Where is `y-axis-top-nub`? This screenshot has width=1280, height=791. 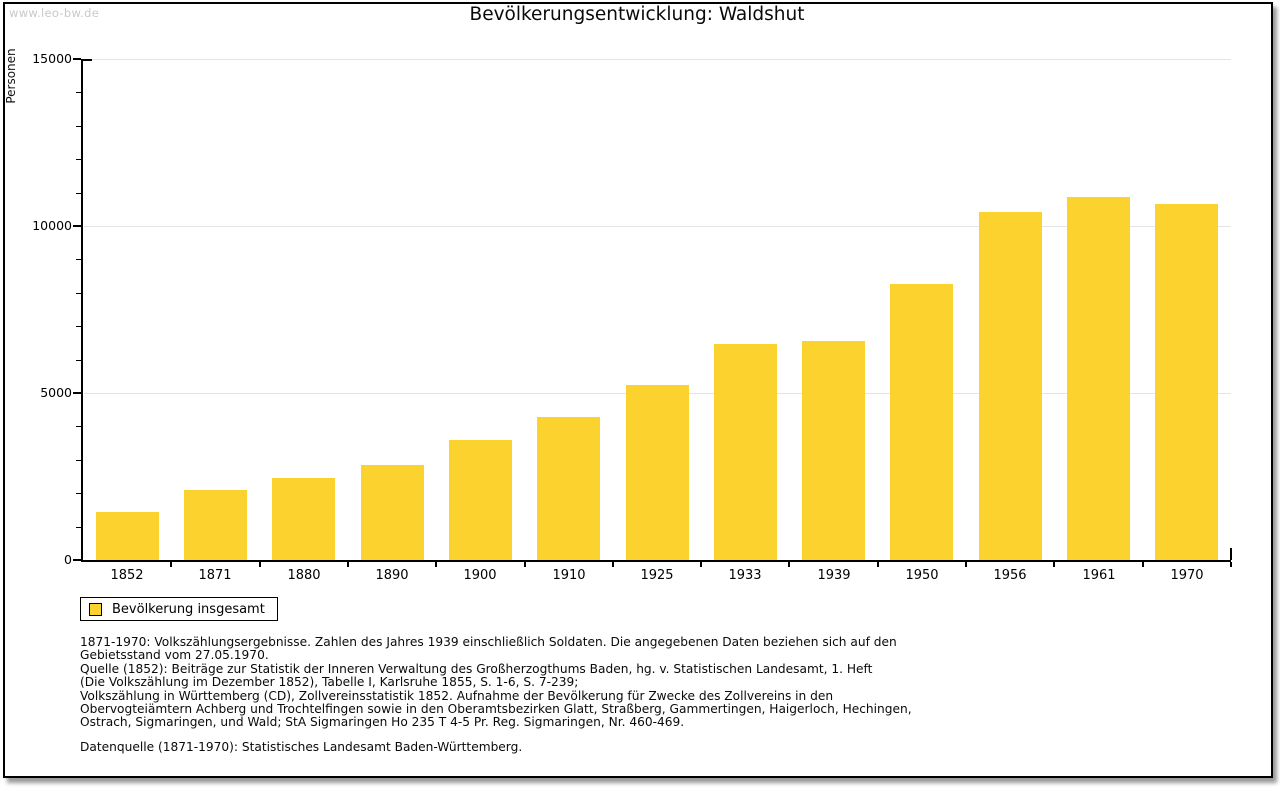
y-axis-top-nub is located at coordinates (87, 60).